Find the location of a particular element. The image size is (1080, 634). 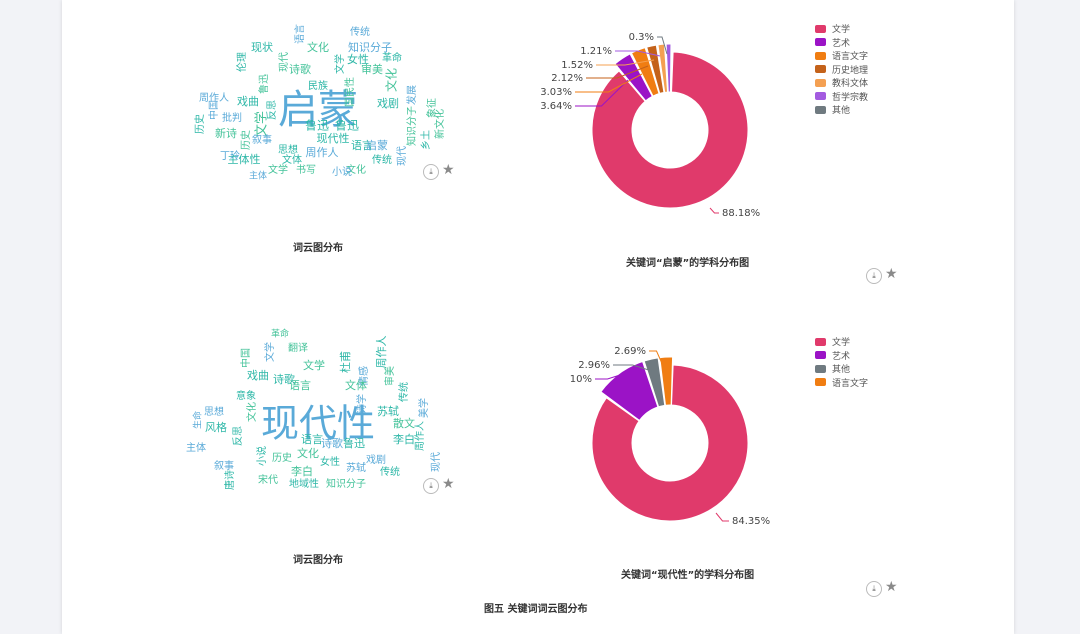

legend-label: 历史地理 is located at coordinates (850, 70).